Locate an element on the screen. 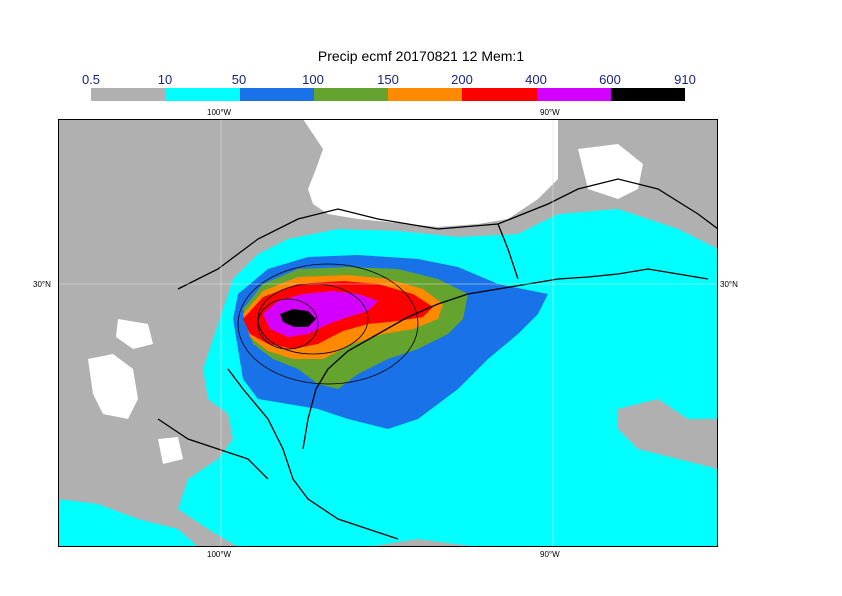 The image size is (842, 596). top-lon-label-100w: 100°W is located at coordinates (219, 112).